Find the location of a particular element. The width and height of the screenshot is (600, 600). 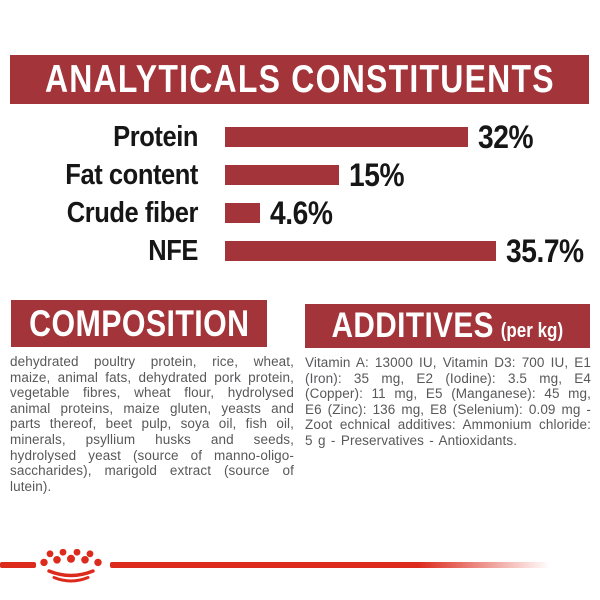

additives-title-group: ADDITIVES (per kg) is located at coordinates (448, 326).